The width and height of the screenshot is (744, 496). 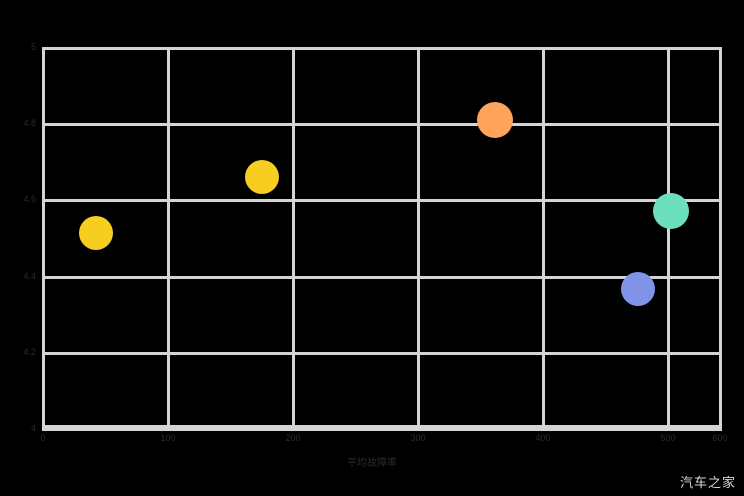 I want to click on x-axis-title: 平均故障率, so click(x=372, y=463).